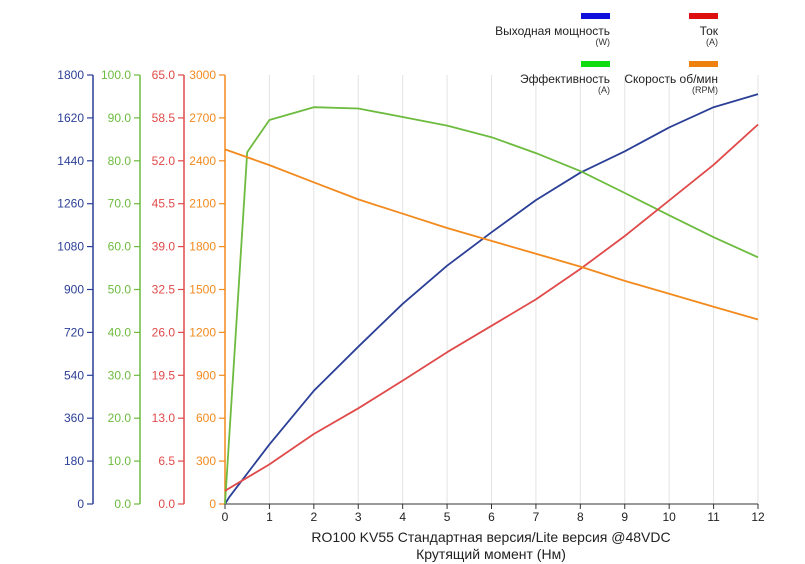 The image size is (805, 564). Describe the element at coordinates (202, 332) in the screenshot. I see `rpm-tick-label: 1200` at that location.